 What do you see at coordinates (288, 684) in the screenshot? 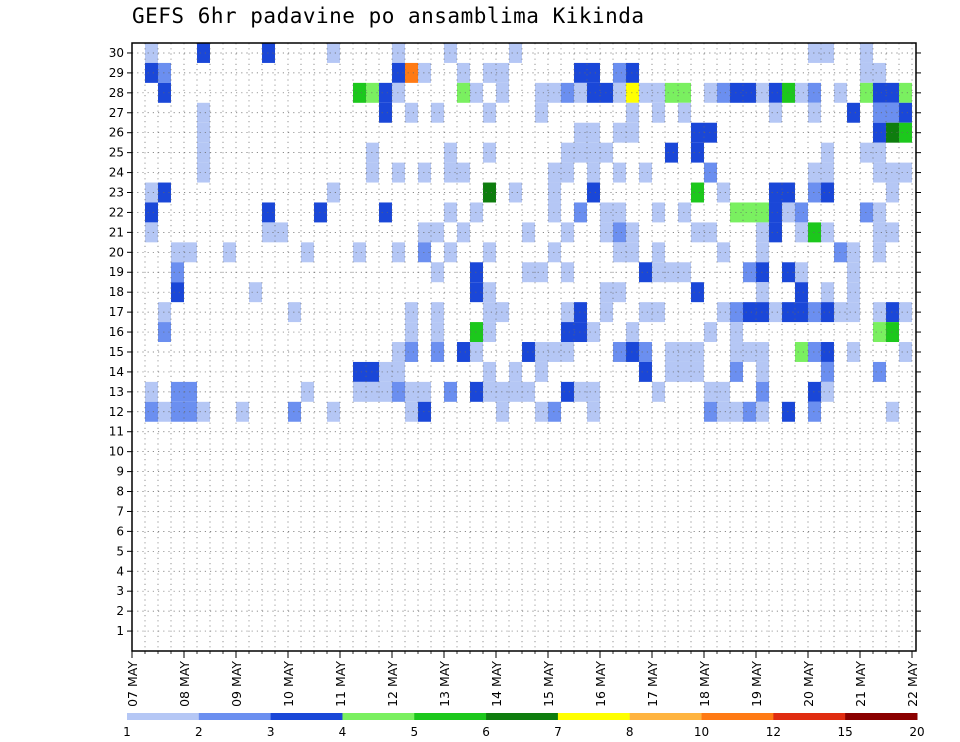
I see `x-tick-label: 10 MAY` at bounding box center [288, 684].